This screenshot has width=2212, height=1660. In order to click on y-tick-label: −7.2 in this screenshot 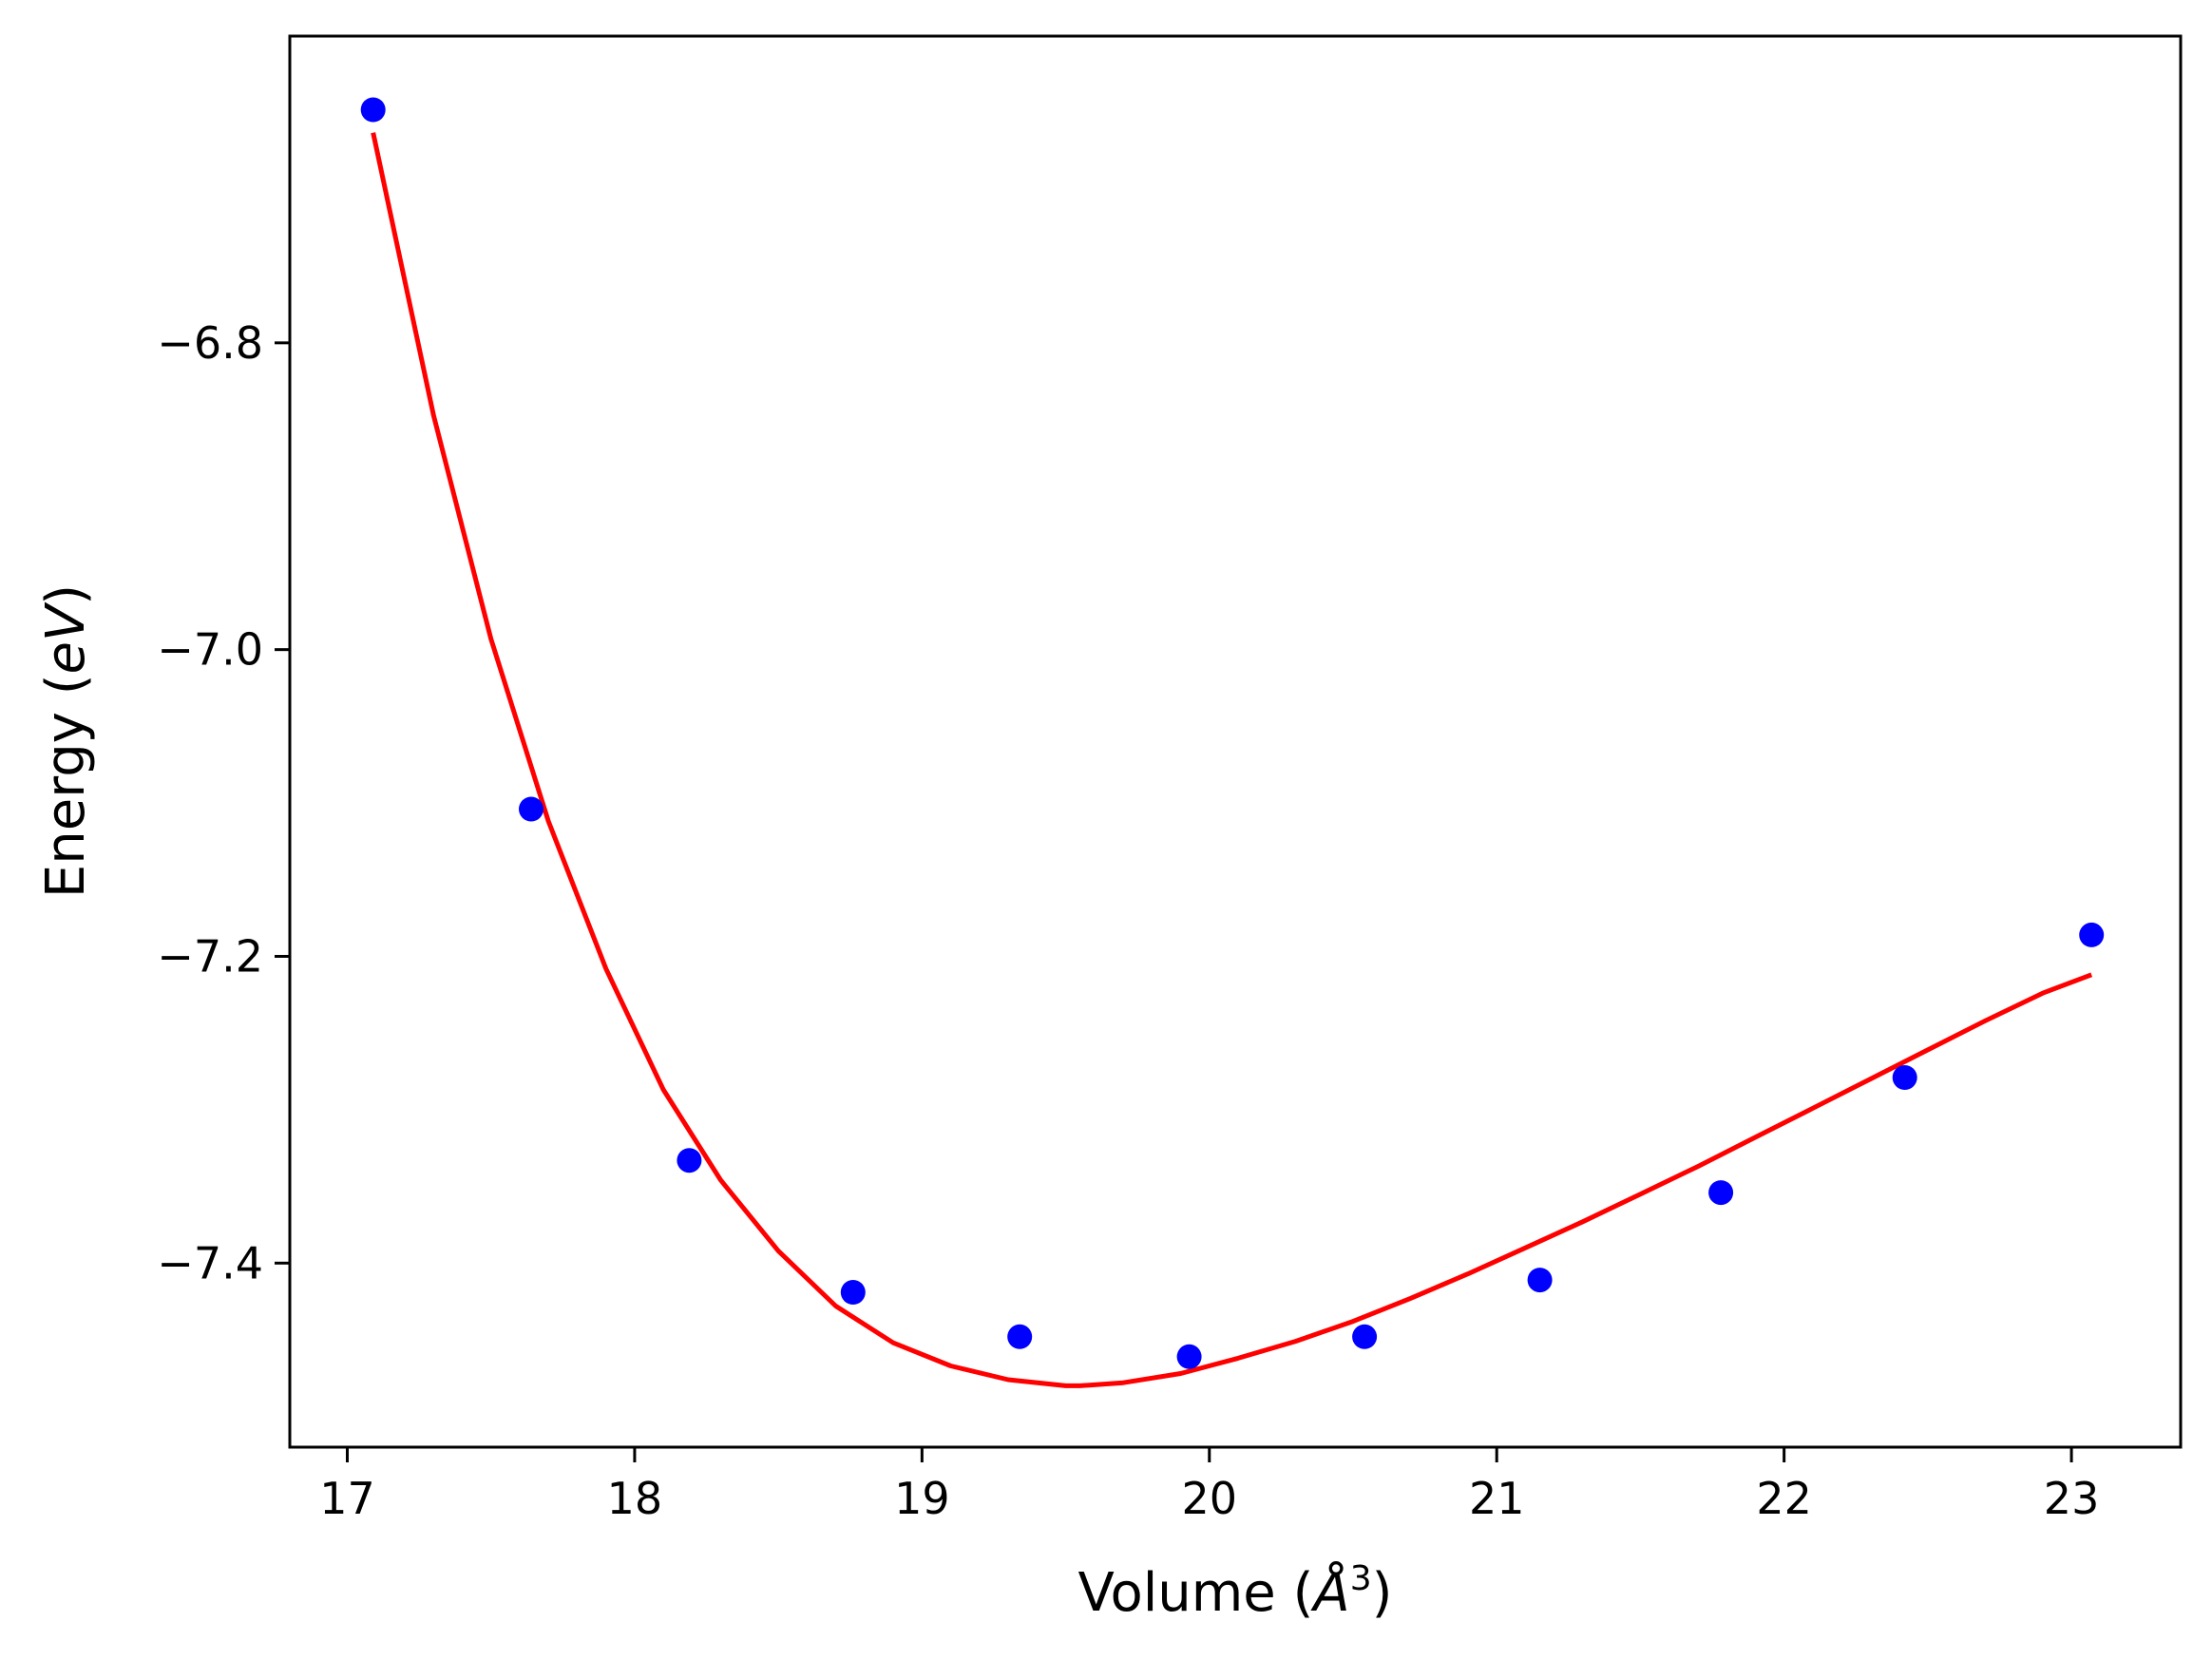, I will do `click(210, 956)`.